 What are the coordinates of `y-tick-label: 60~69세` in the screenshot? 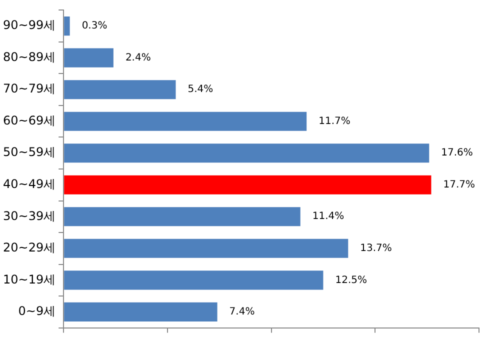 It's located at (29, 120).